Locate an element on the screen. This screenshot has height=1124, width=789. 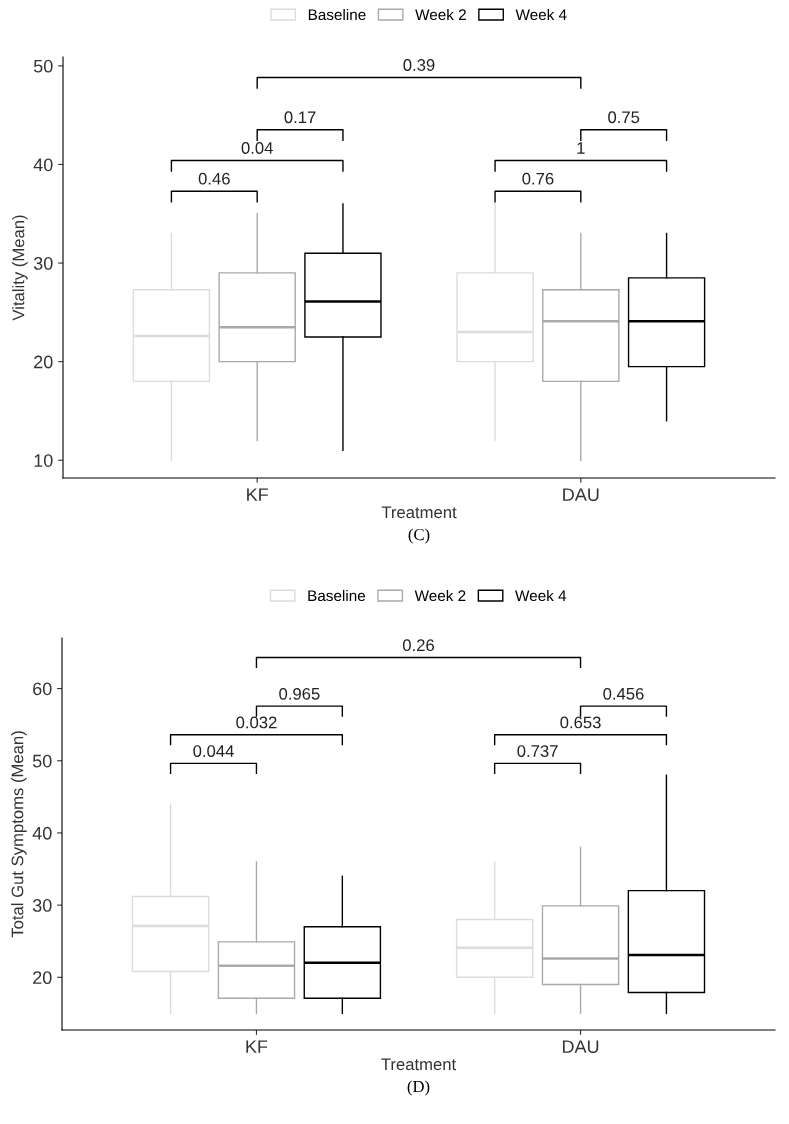
annotation: 0.39 is located at coordinates (419, 65).